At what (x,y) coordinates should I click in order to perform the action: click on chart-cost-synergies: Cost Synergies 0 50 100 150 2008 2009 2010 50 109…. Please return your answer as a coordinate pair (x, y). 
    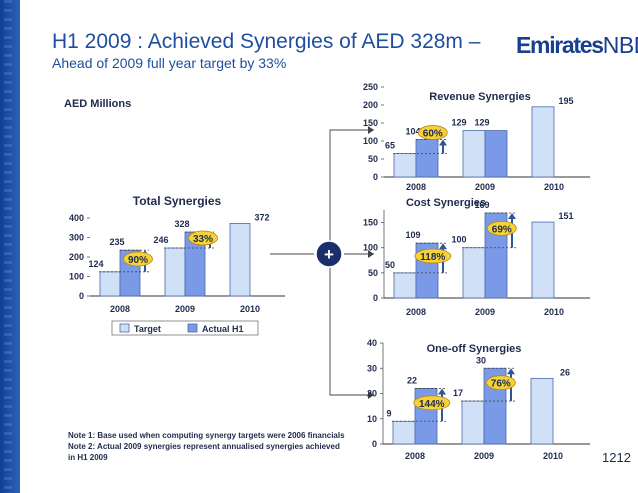
    Looking at the image, I should click on (476, 257).